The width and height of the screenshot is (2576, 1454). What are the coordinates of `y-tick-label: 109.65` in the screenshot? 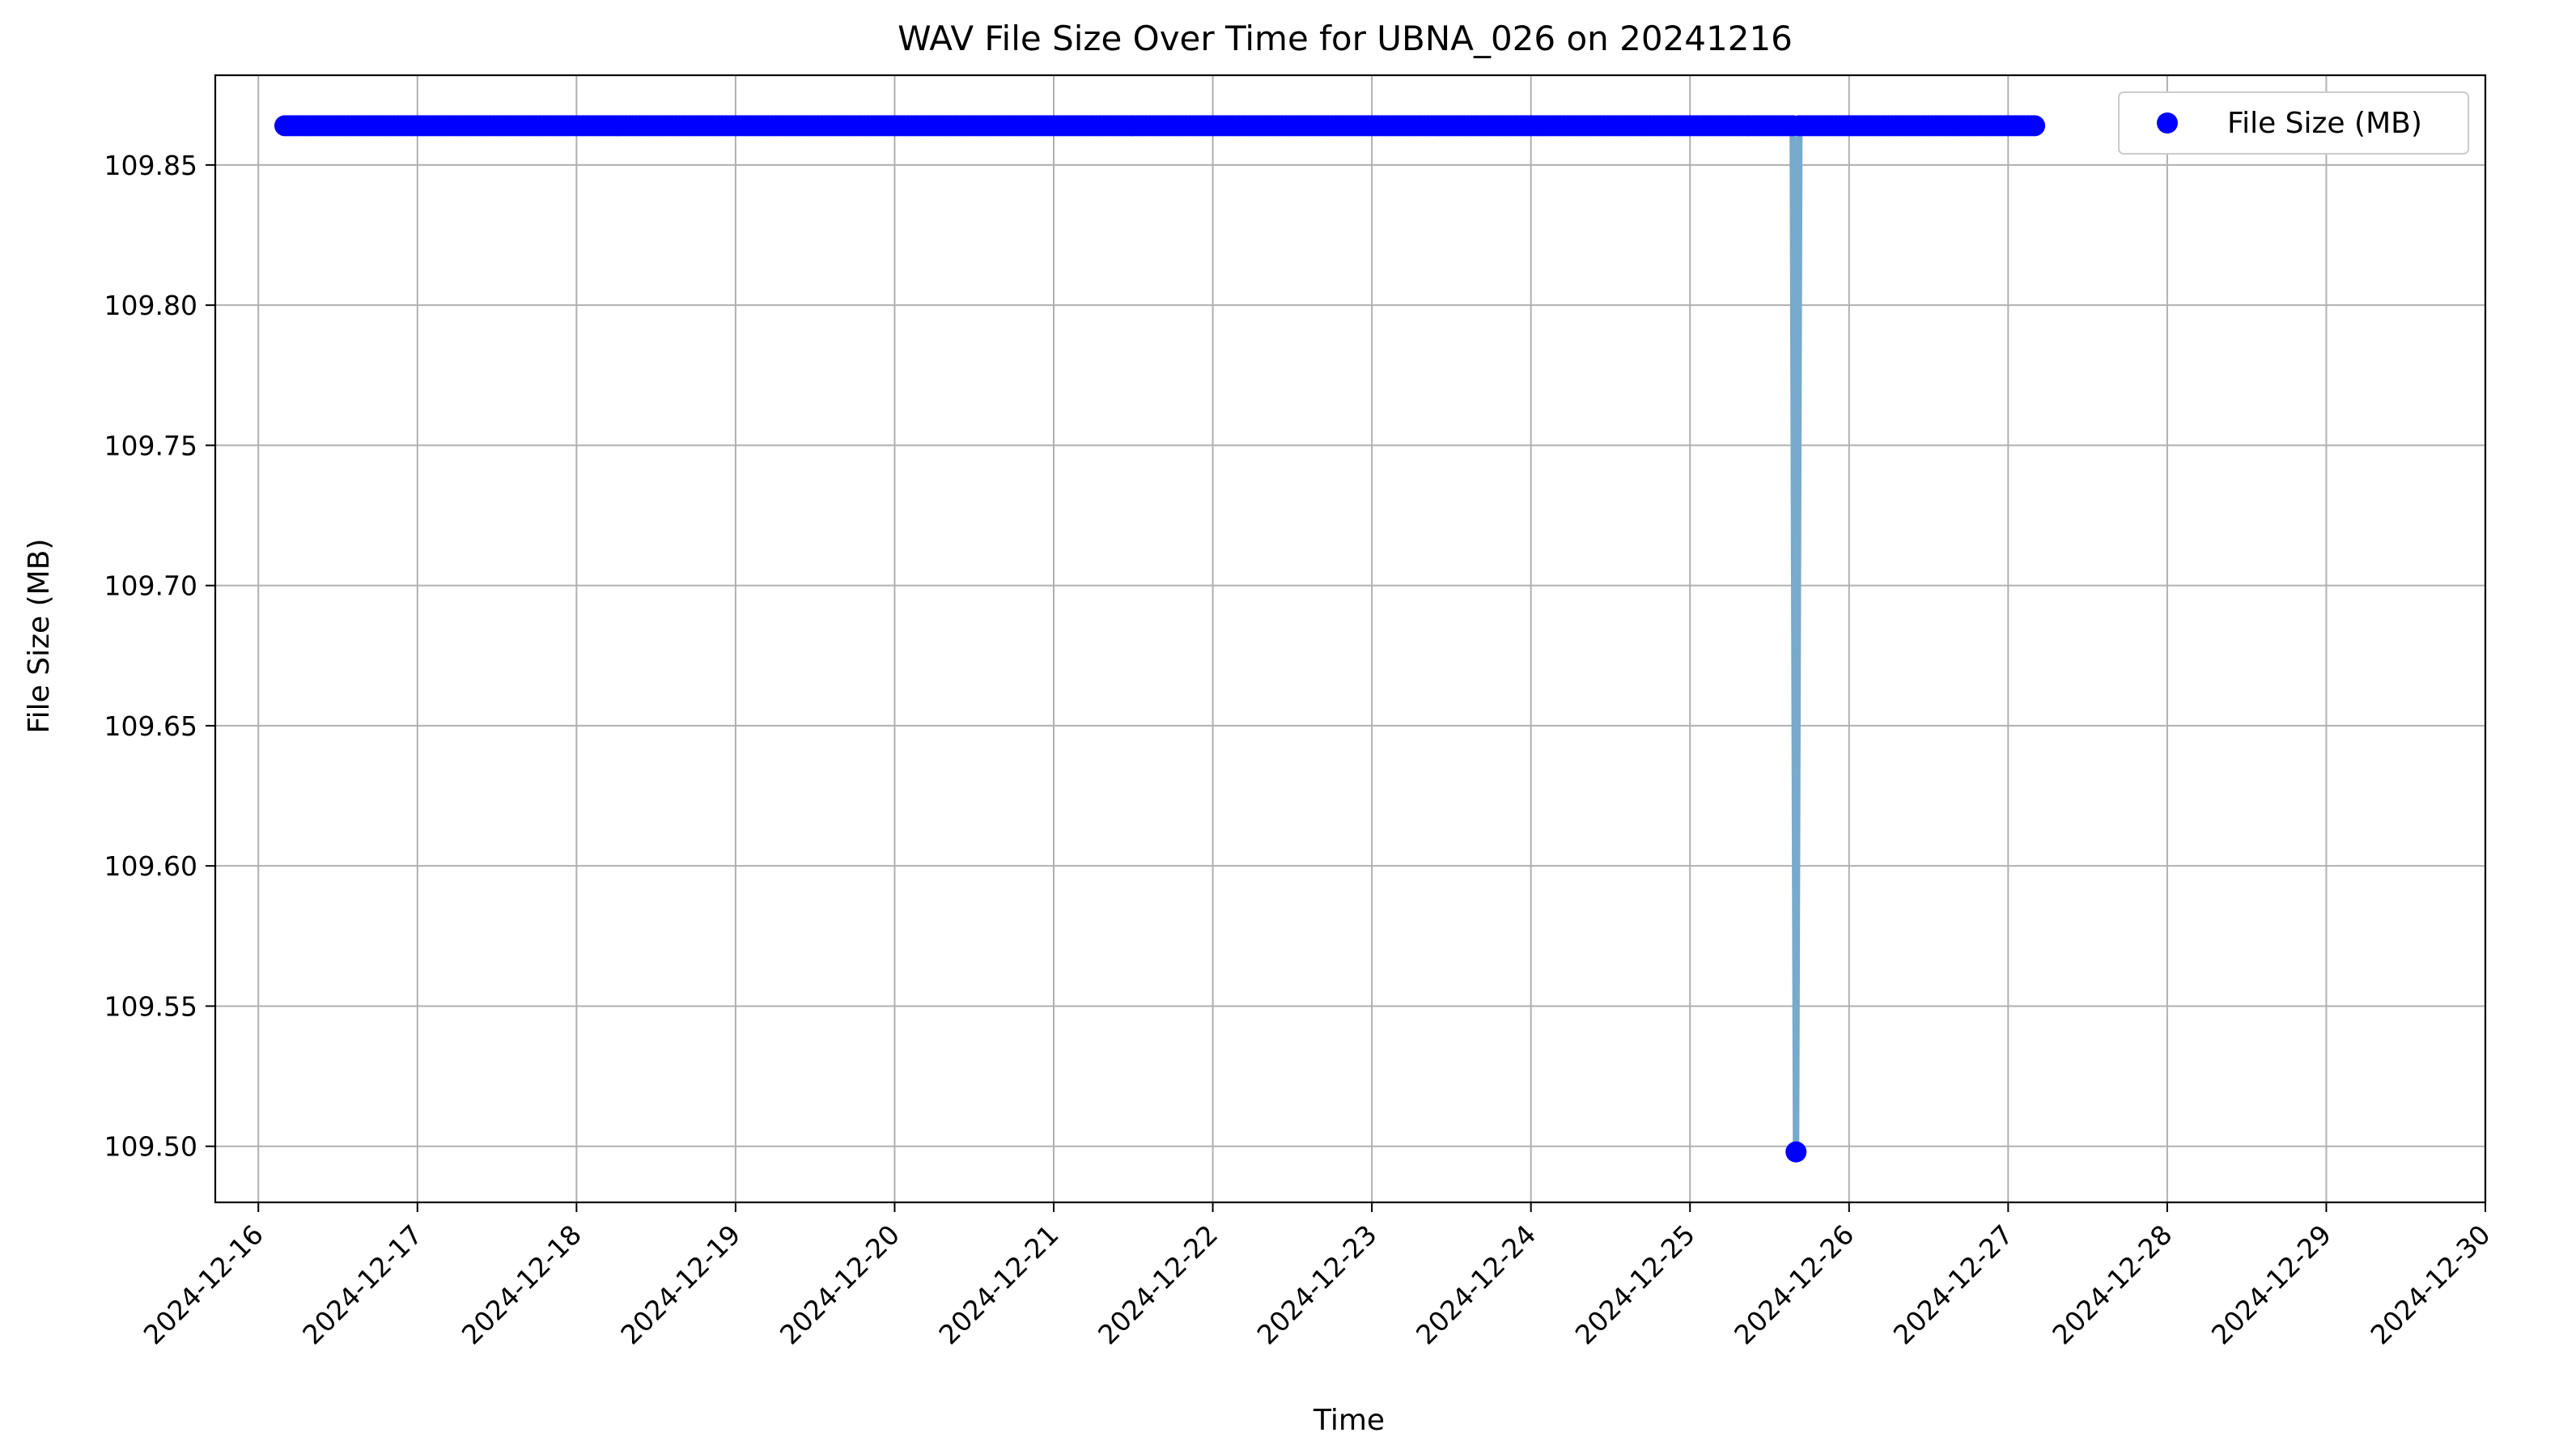 It's located at (150, 726).